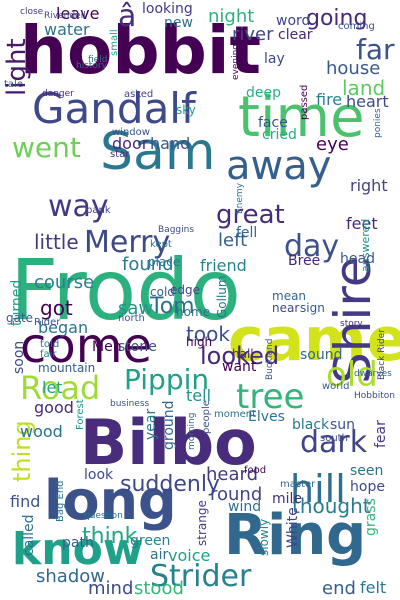 This screenshot has height=600, width=400. What do you see at coordinates (164, 262) in the screenshot?
I see `word-place: place` at bounding box center [164, 262].